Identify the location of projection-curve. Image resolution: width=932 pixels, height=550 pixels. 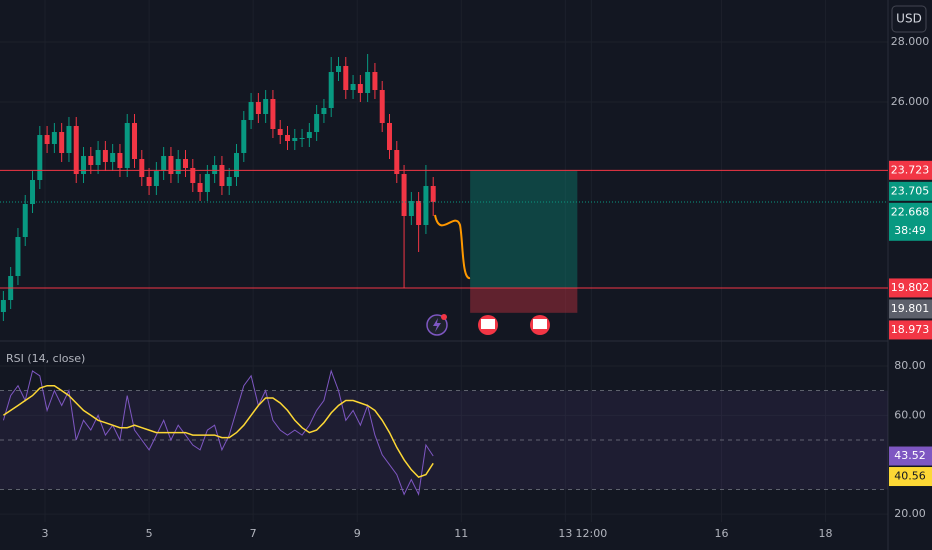
(452, 246).